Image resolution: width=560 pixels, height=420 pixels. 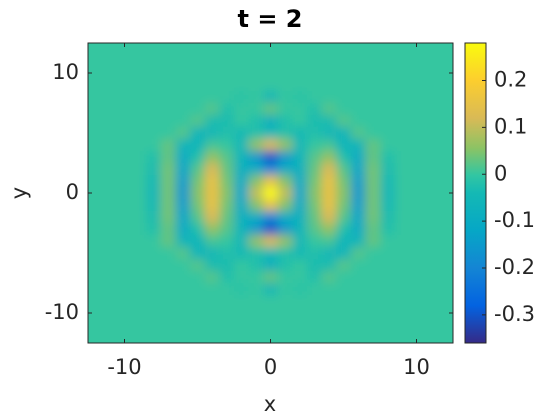 What do you see at coordinates (124, 367) in the screenshot?
I see `x-tick-label: -10` at bounding box center [124, 367].